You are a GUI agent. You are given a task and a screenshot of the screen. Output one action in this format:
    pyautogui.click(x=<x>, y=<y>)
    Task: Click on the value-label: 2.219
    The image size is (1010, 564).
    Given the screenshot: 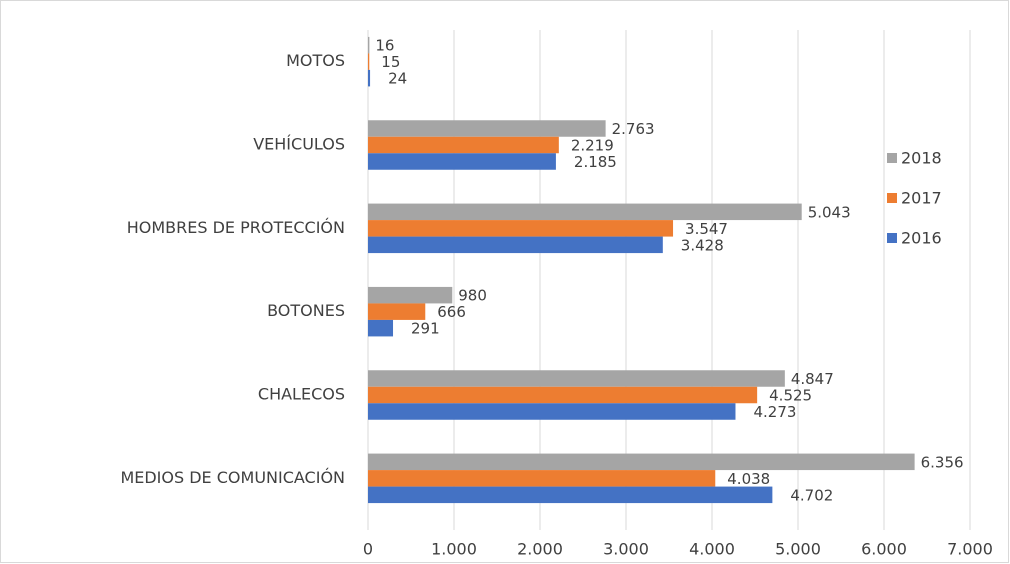 What is the action you would take?
    pyautogui.click(x=592, y=146)
    